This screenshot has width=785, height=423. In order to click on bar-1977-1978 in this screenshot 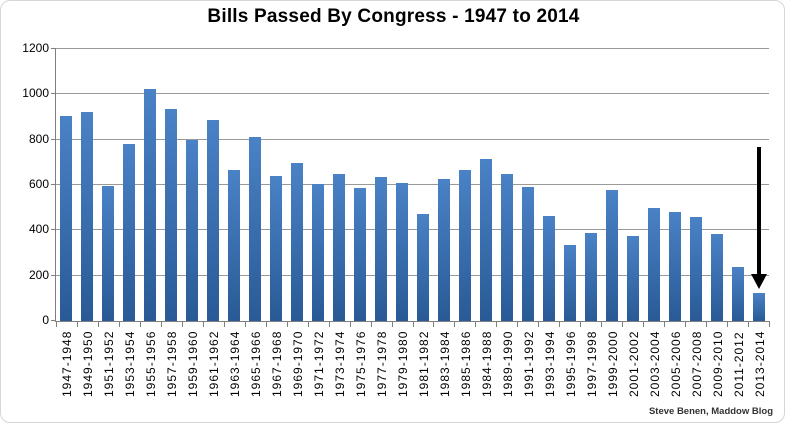, I will do `click(381, 249)`.